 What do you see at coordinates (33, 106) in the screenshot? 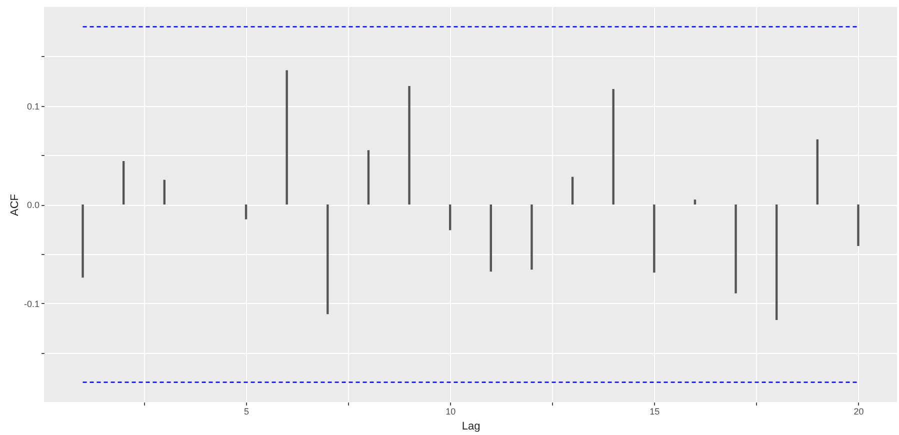
I see `y-tick-label: 0.1` at bounding box center [33, 106].